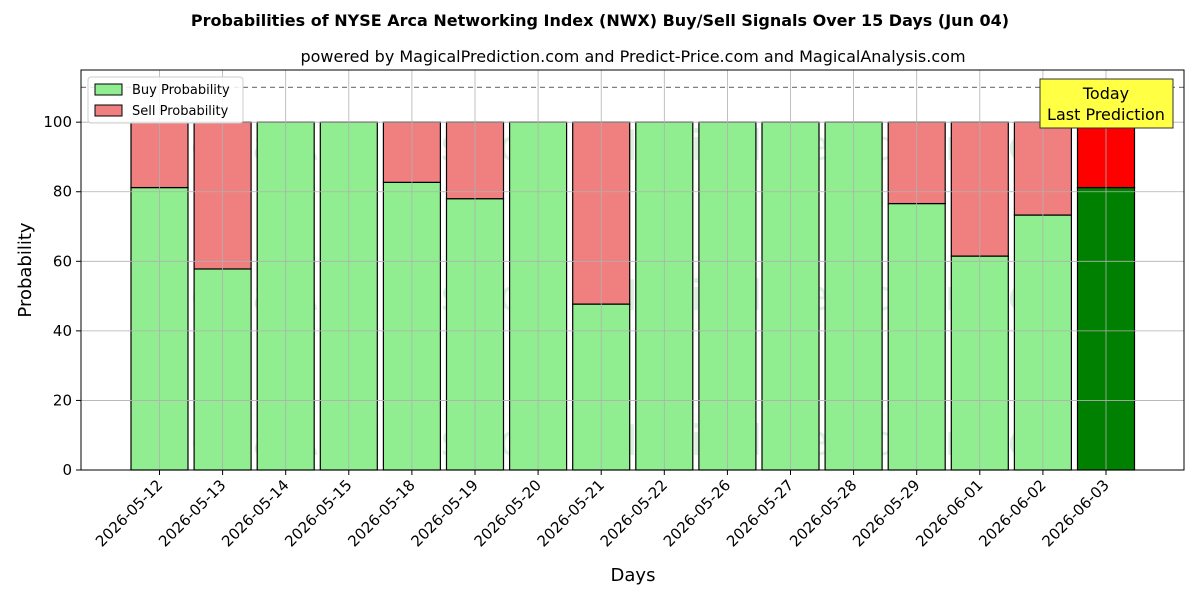  Describe the element at coordinates (1105, 93) in the screenshot. I see `today-label: Today` at that location.